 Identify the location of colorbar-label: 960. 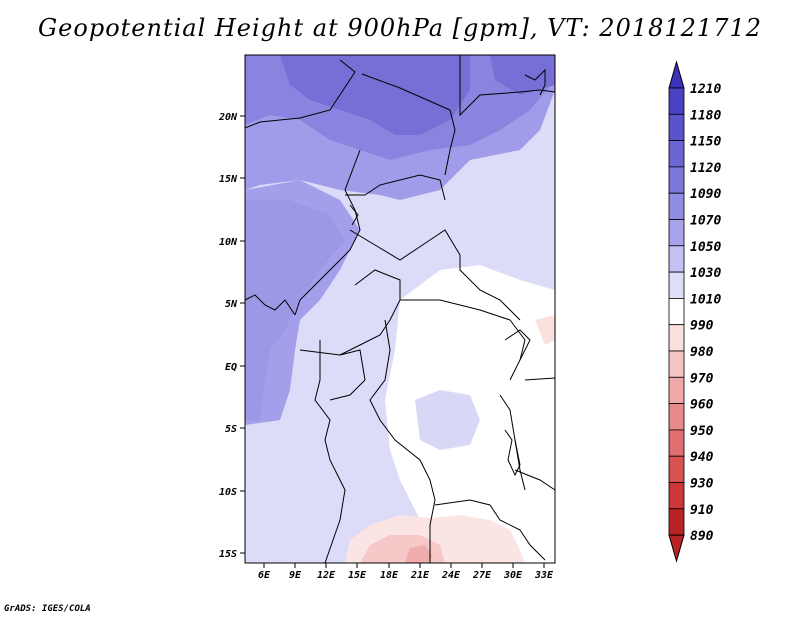
(702, 405).